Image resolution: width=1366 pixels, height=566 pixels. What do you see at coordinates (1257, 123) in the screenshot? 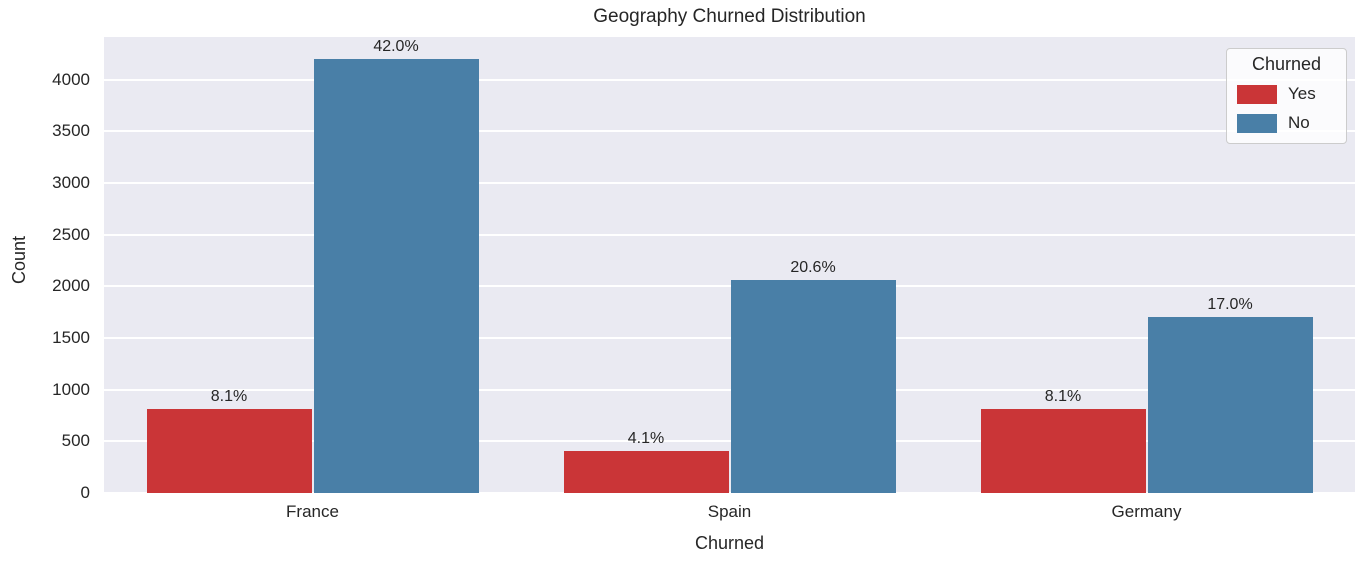
I see `legend-swatch-no` at bounding box center [1257, 123].